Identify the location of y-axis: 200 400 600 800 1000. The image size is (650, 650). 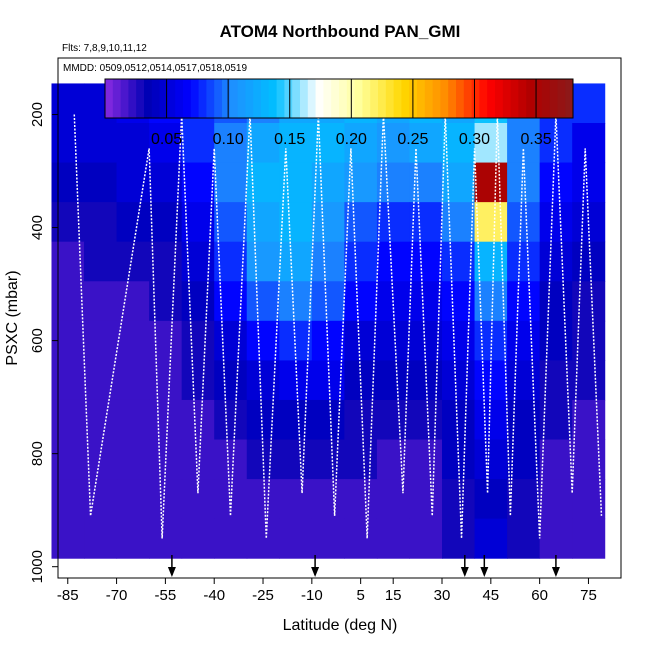
(43, 342).